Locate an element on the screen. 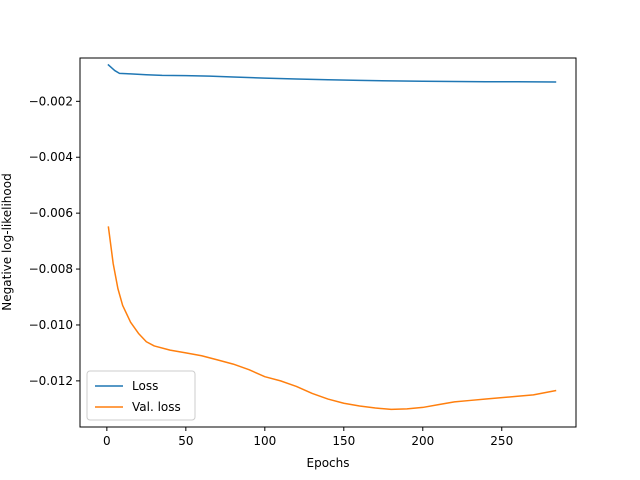  y-tick-label: −0.008 is located at coordinates (51, 269).